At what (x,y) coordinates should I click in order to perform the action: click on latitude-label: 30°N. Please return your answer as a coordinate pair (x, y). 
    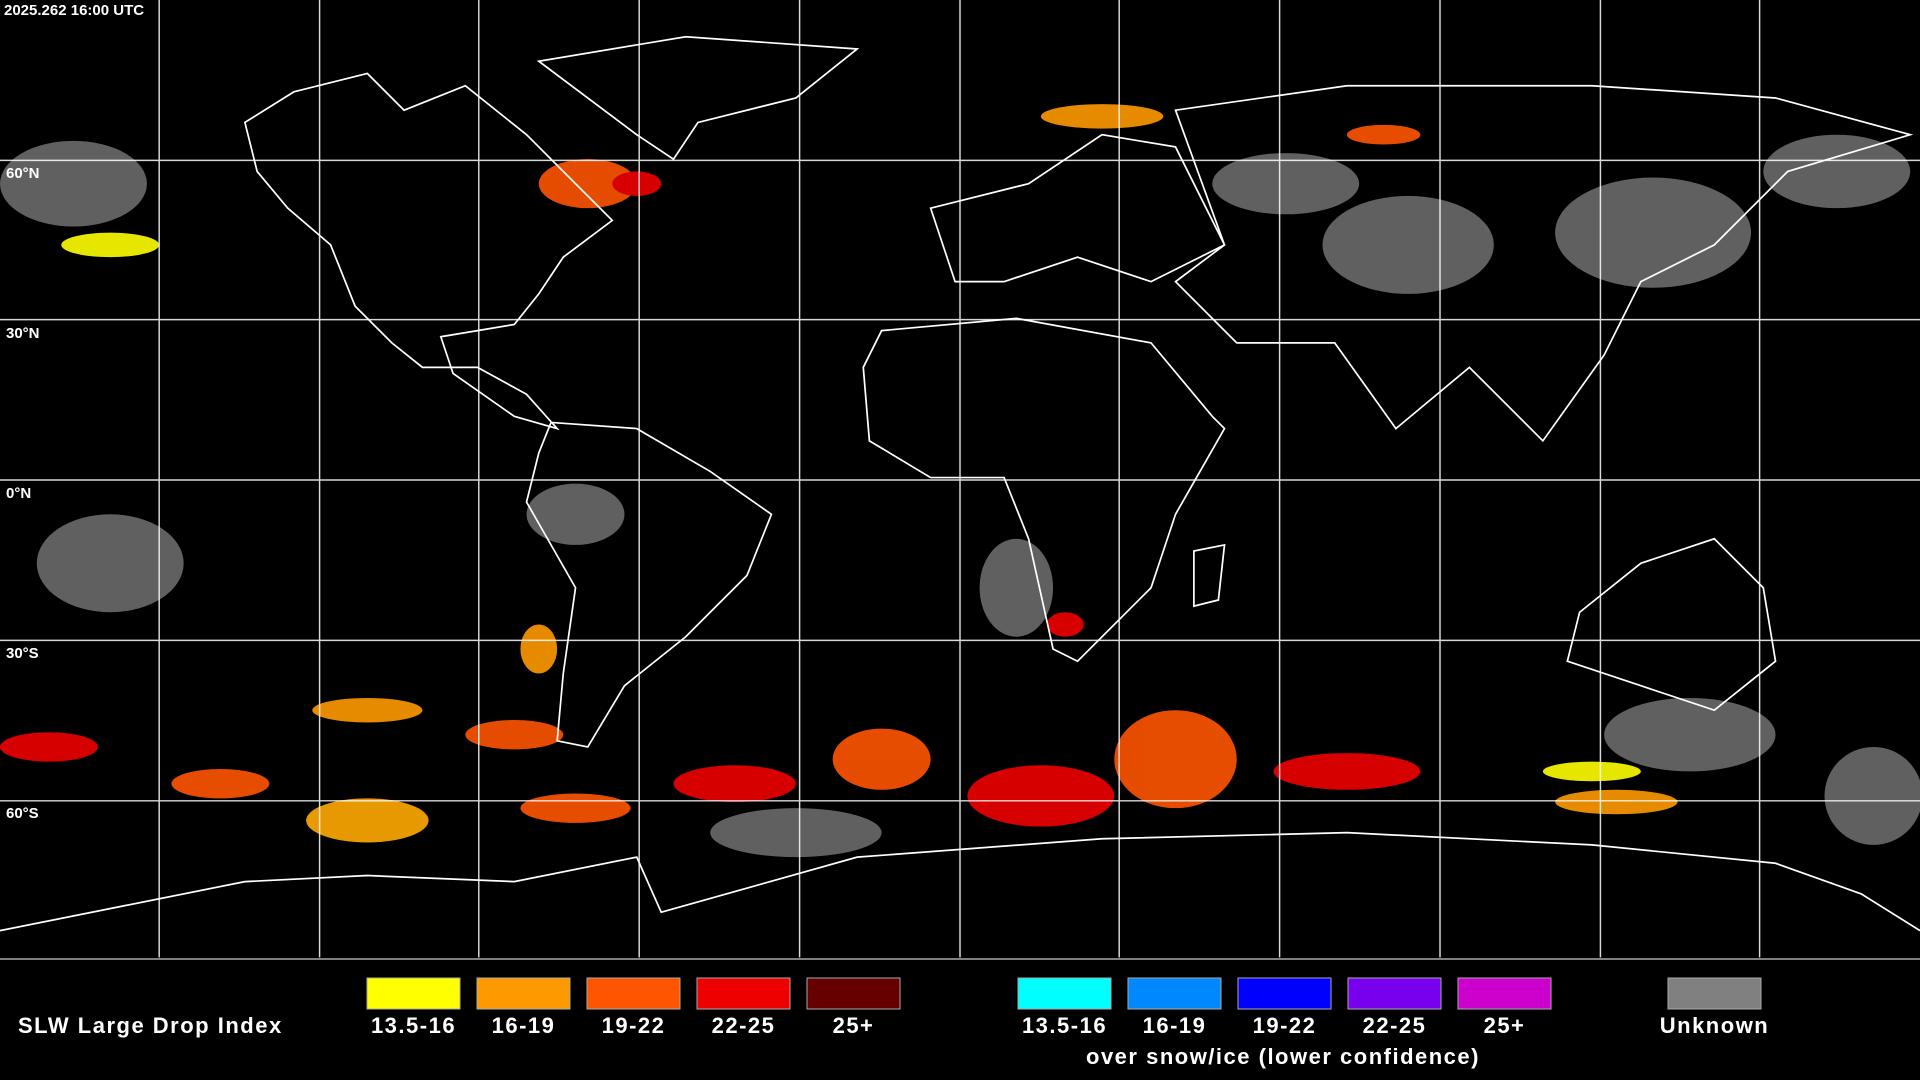
    Looking at the image, I should click on (23, 333).